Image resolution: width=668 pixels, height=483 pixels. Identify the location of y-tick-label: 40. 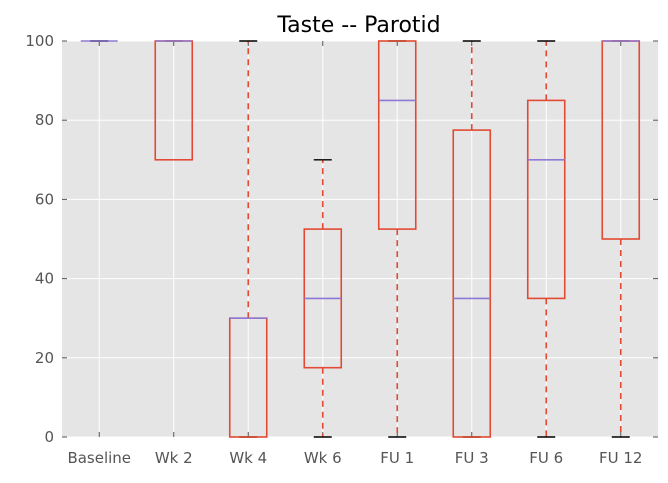
(44, 279).